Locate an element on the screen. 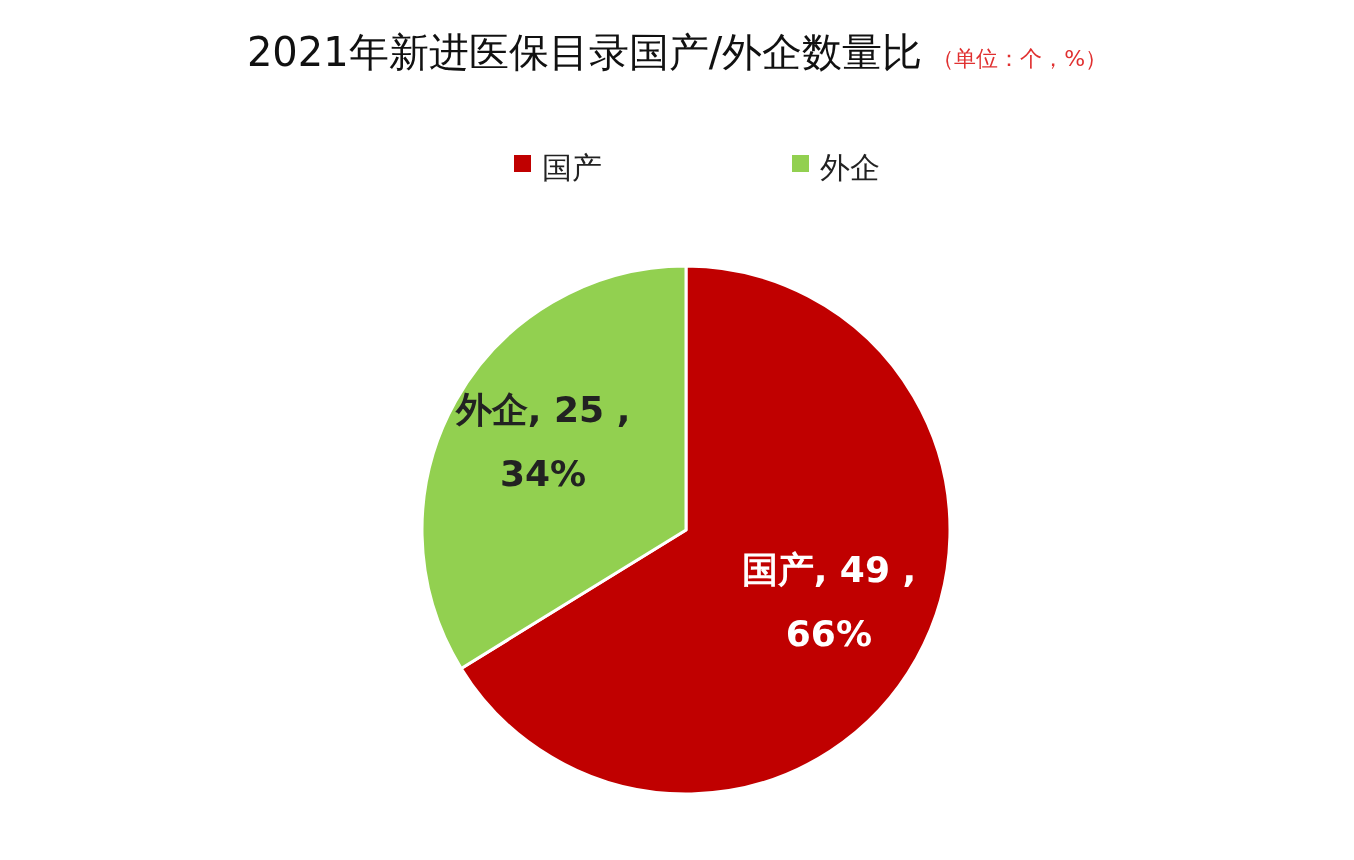 Image resolution: width=1354 pixels, height=860 pixels. data-label: 外企, 25 , 34% is located at coordinates (542, 442).